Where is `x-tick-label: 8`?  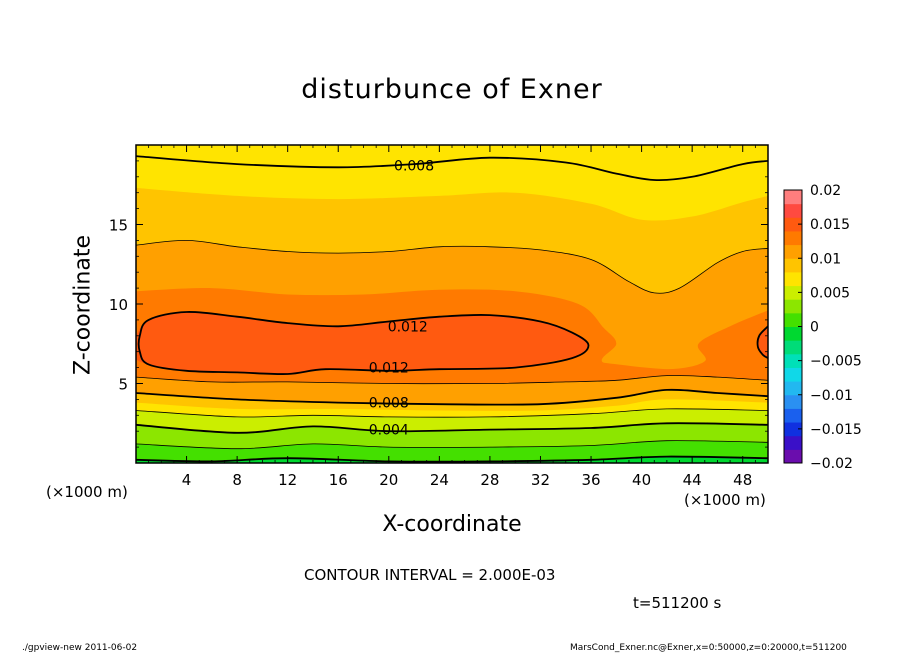
x-tick-label: 8 is located at coordinates (237, 480).